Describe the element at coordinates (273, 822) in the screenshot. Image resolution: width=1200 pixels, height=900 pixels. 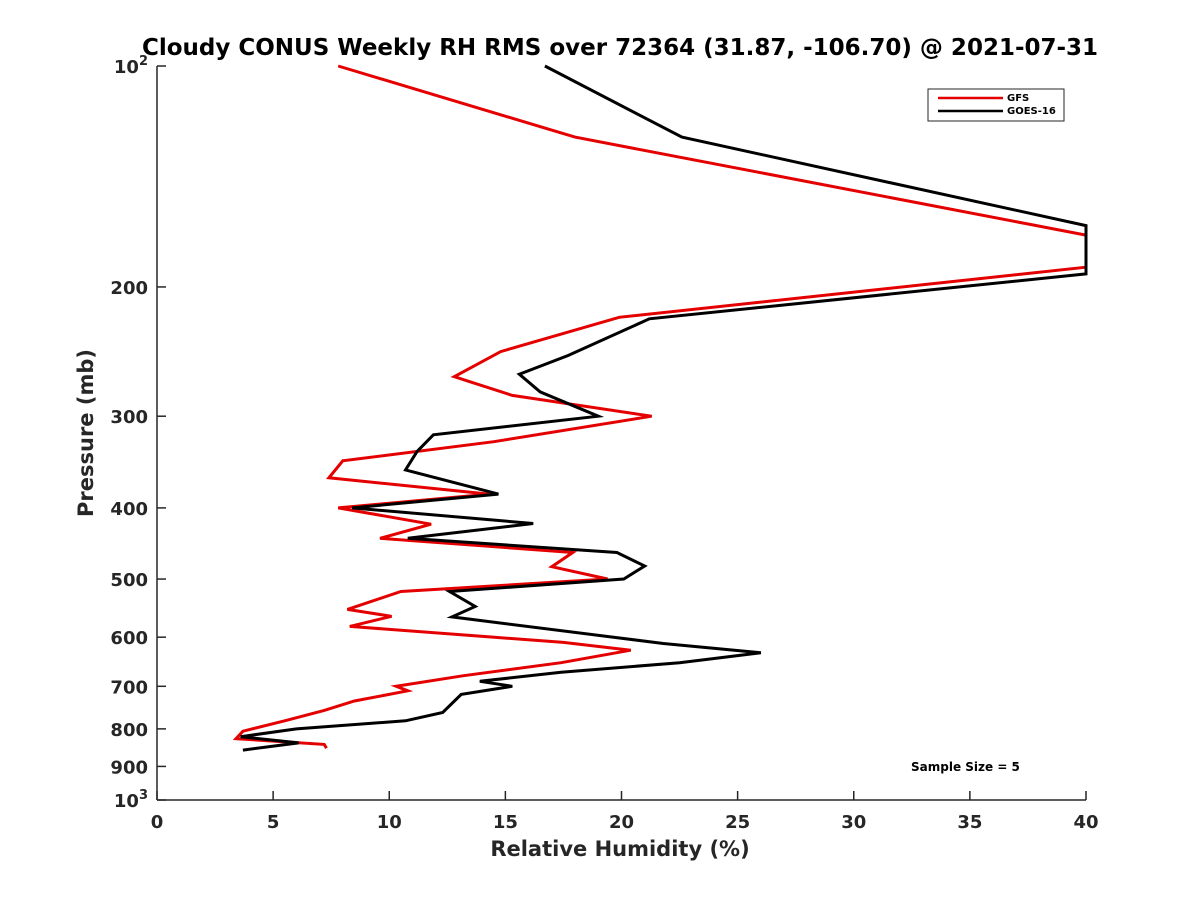
I see `x-tick-label: 5` at that location.